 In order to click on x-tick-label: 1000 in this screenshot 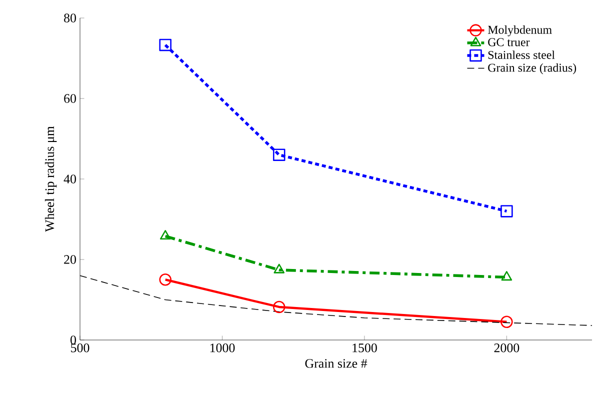, I will do `click(222, 348)`.